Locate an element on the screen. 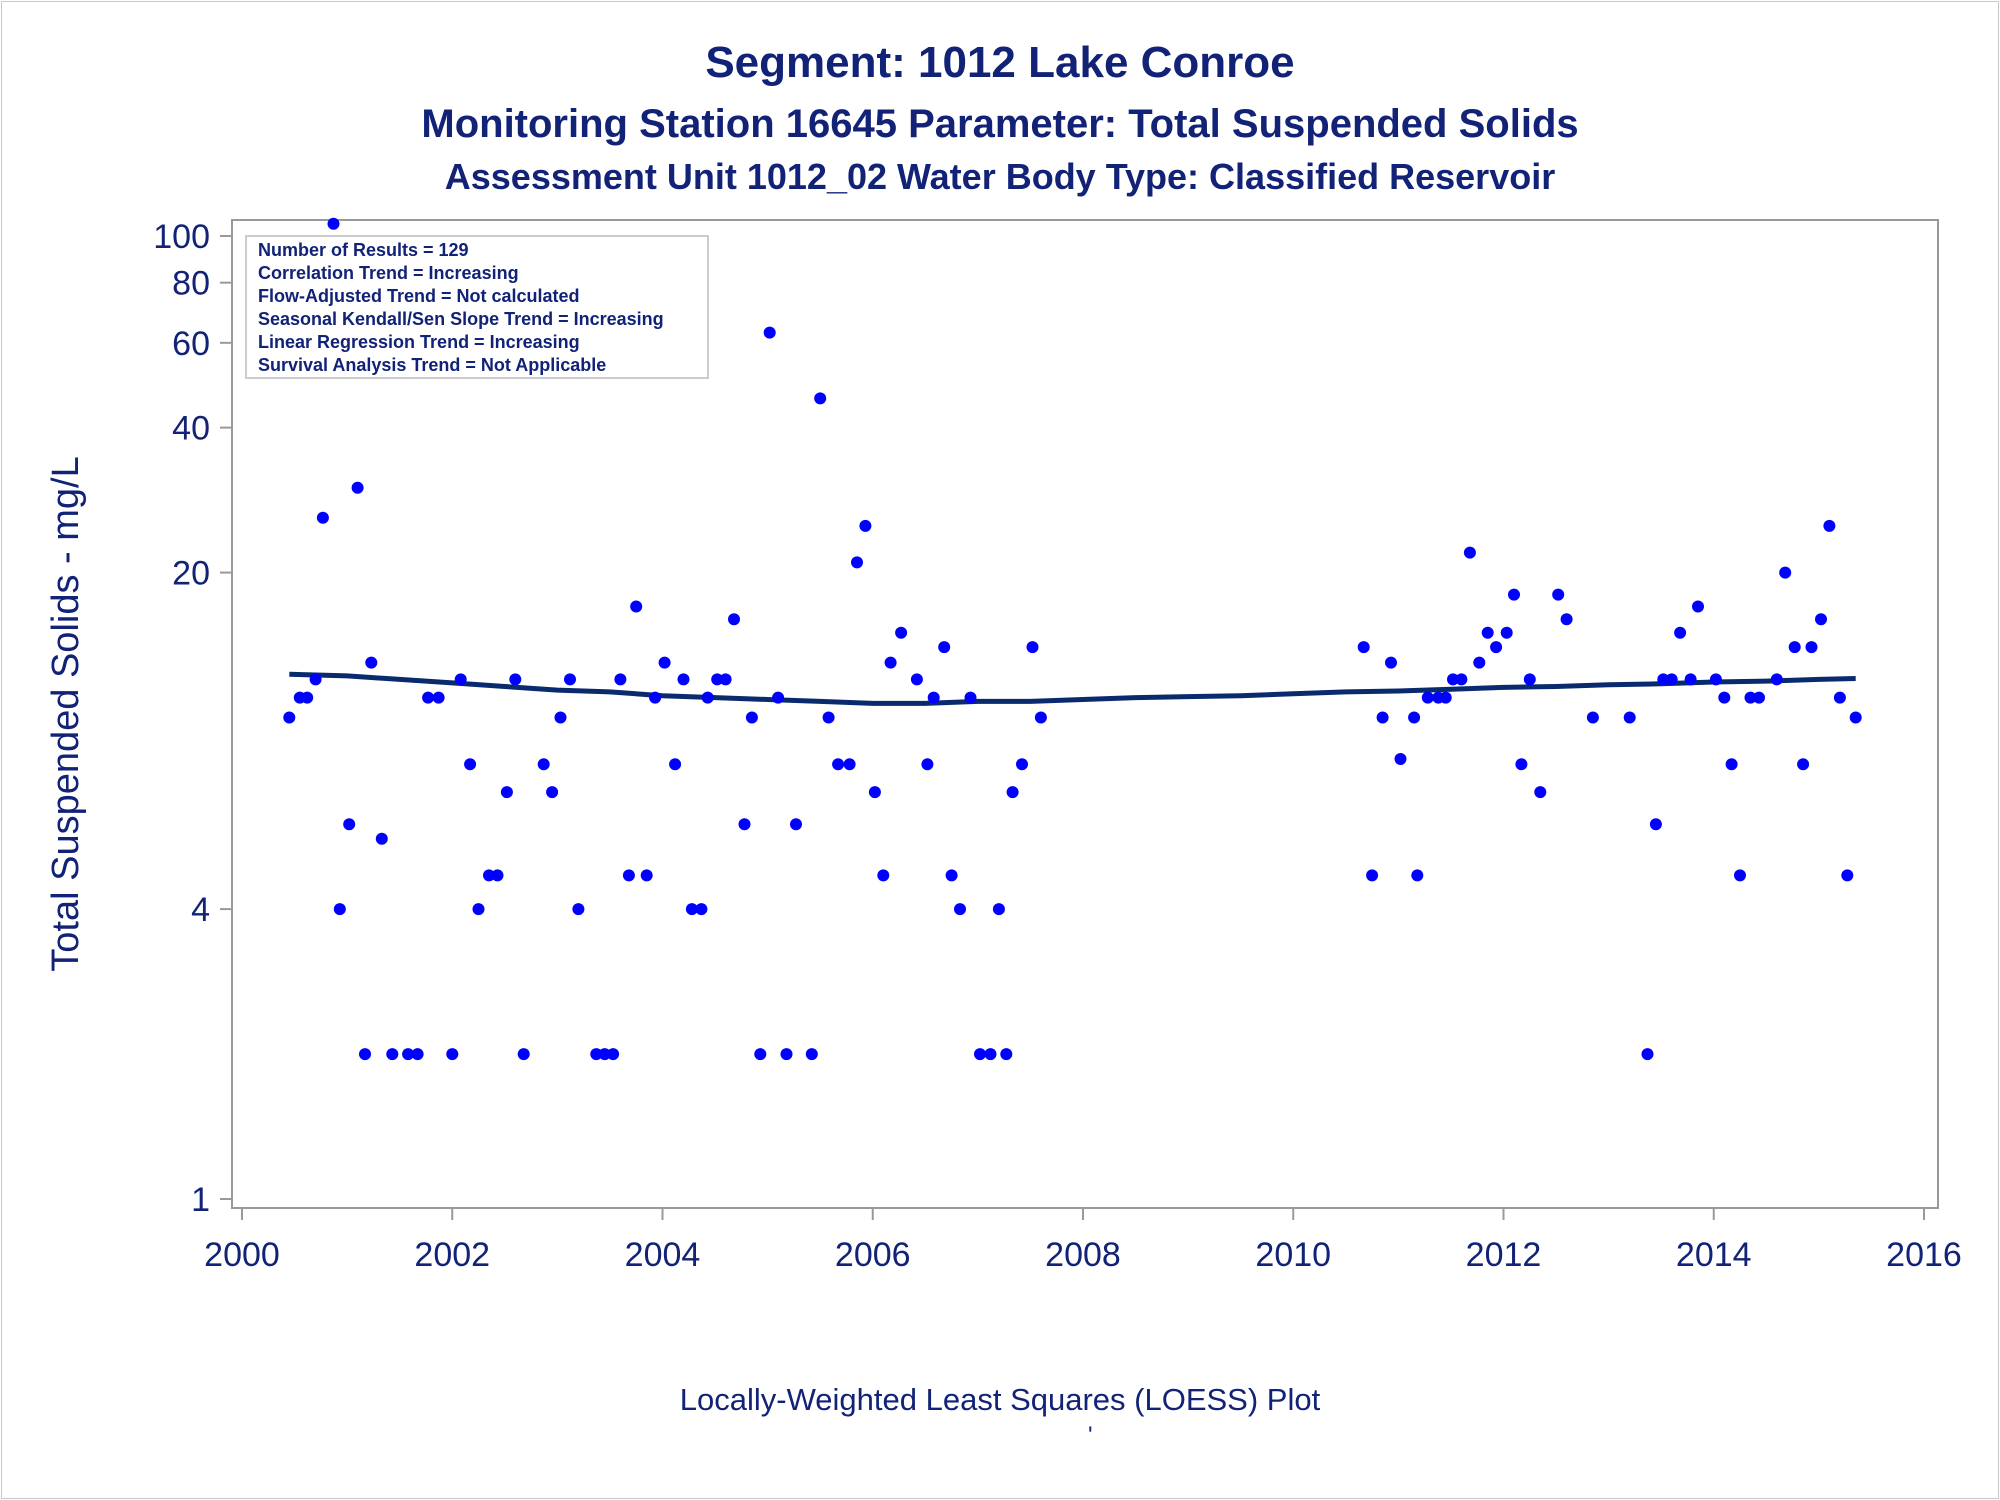 This screenshot has height=1500, width=2000. footnote-mark: ' is located at coordinates (1090, 1435).